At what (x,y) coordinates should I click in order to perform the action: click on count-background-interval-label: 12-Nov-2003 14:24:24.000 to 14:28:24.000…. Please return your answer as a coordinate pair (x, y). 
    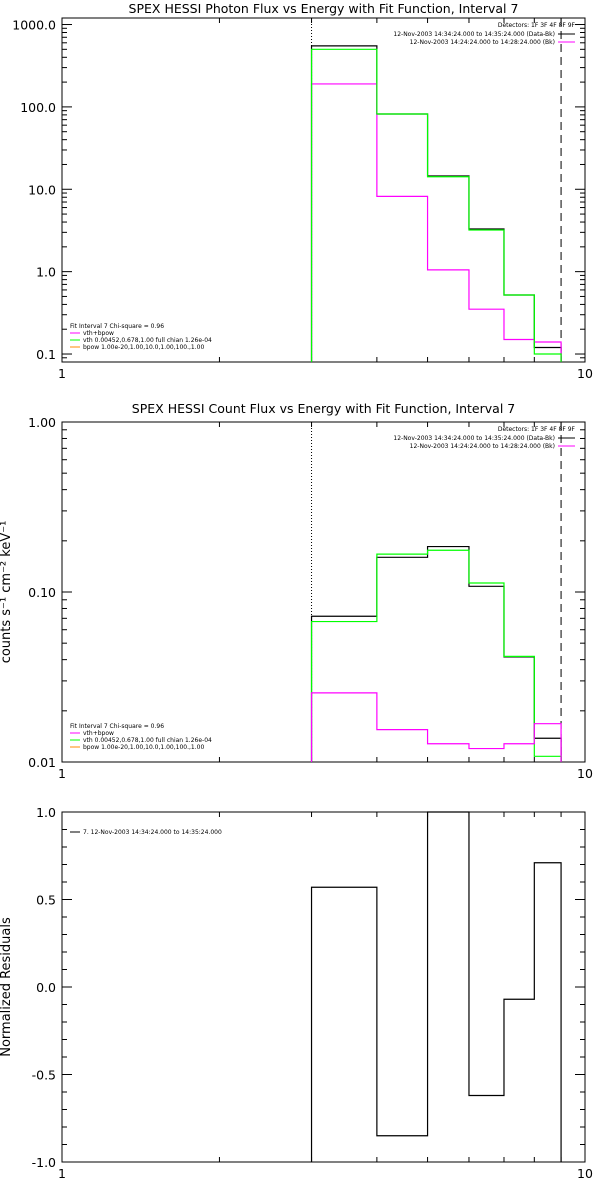
    Looking at the image, I should click on (482, 446).